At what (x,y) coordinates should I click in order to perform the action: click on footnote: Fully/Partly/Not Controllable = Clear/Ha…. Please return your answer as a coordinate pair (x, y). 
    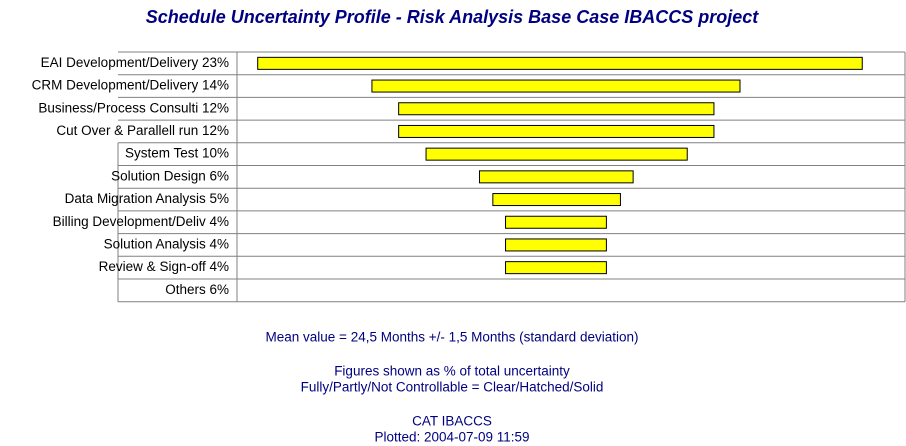
    Looking at the image, I should click on (452, 387).